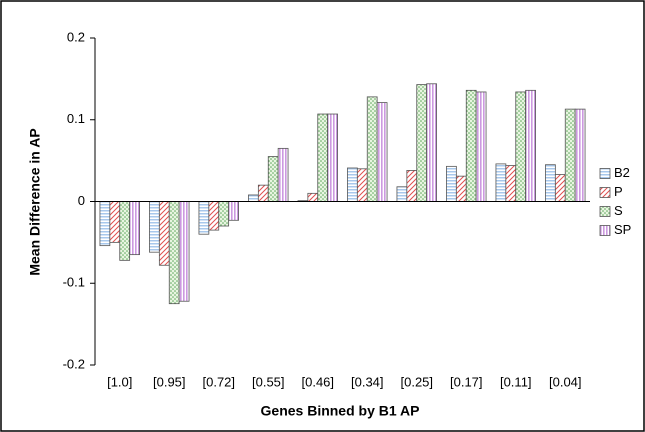 The image size is (645, 432). What do you see at coordinates (340, 411) in the screenshot?
I see `x-axis-title: Genes Binned by B1 AP` at bounding box center [340, 411].